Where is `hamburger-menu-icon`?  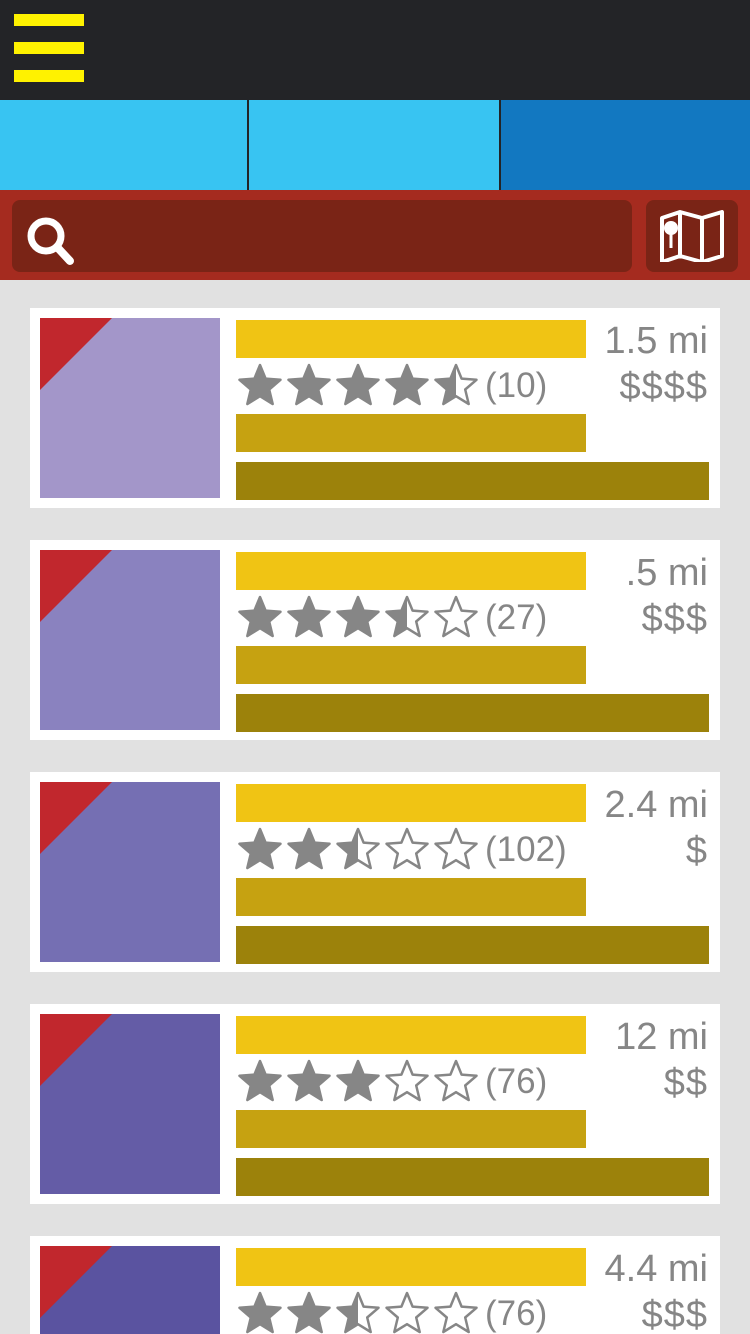
hamburger-menu-icon is located at coordinates (49, 48).